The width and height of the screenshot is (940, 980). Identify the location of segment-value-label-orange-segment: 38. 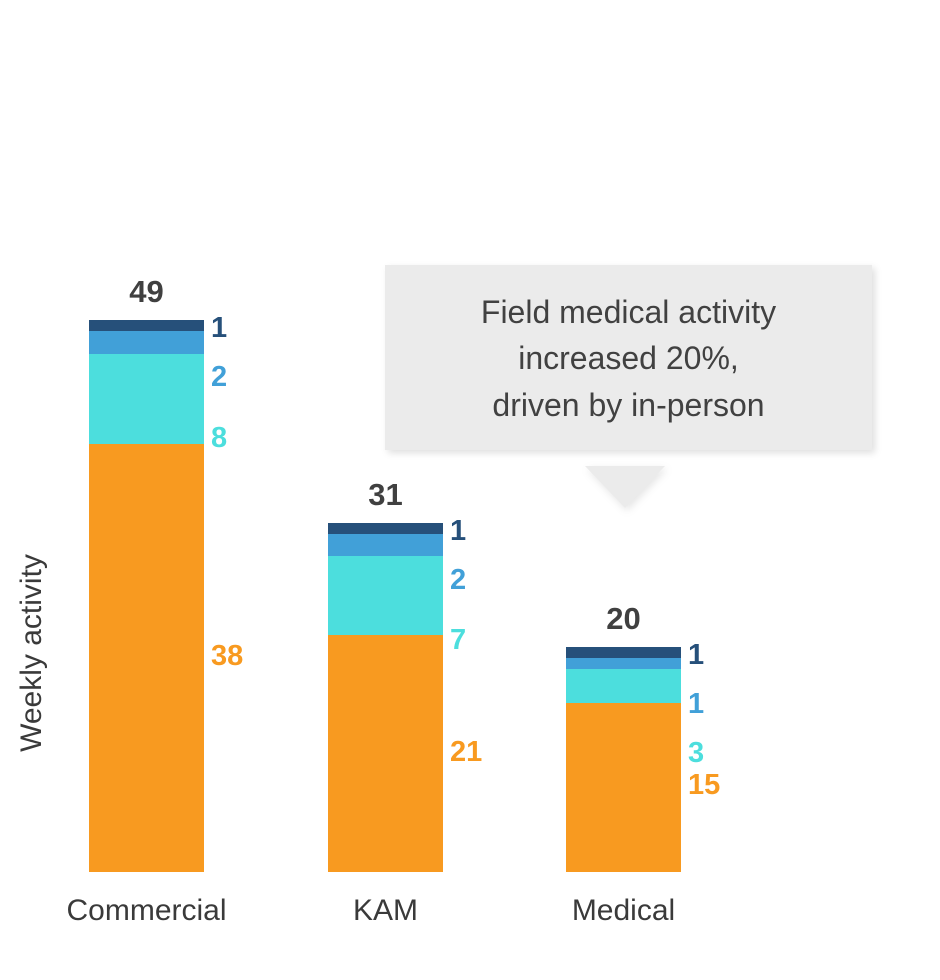
(227, 655).